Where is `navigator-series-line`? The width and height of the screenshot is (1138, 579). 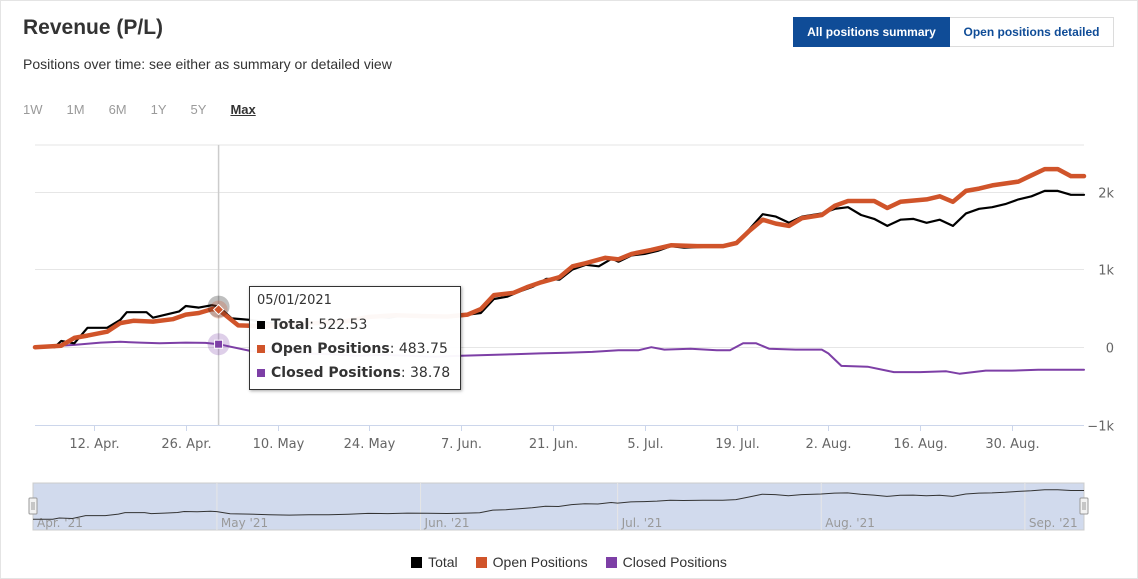 navigator-series-line is located at coordinates (558, 504).